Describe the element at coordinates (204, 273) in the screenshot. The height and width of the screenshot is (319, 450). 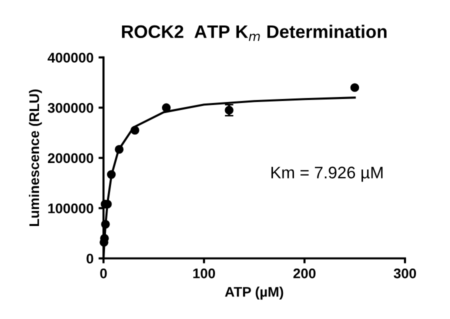
I see `x-tick-label: 100` at that location.